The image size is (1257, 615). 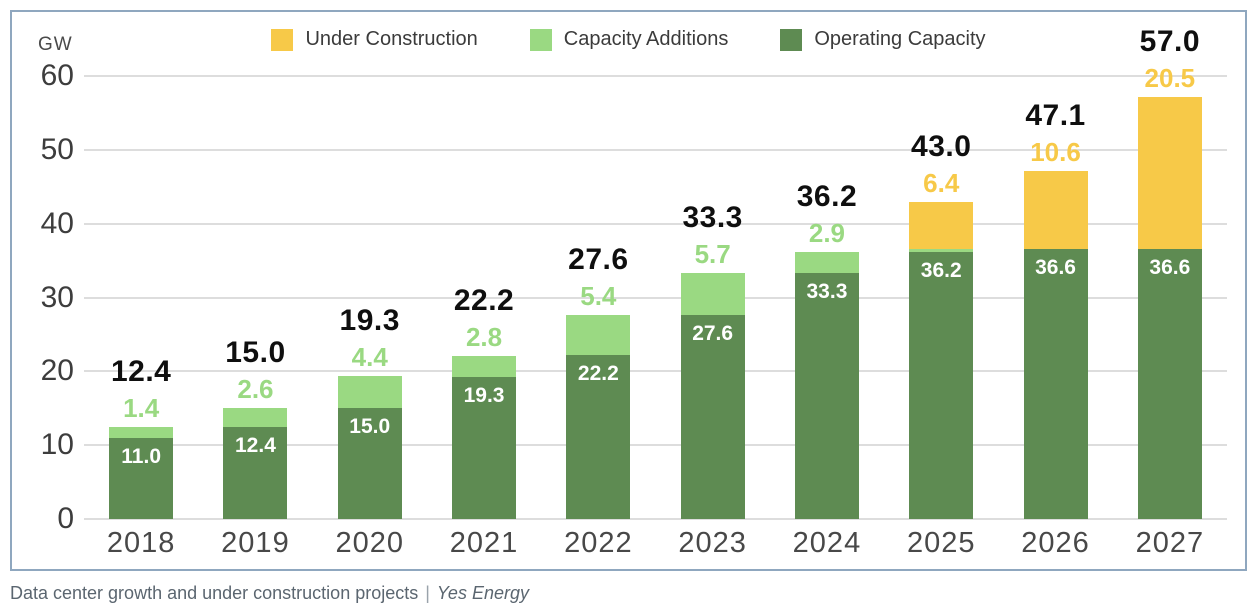 I want to click on legend-item-under_construction: Under Construction, so click(x=374, y=39).